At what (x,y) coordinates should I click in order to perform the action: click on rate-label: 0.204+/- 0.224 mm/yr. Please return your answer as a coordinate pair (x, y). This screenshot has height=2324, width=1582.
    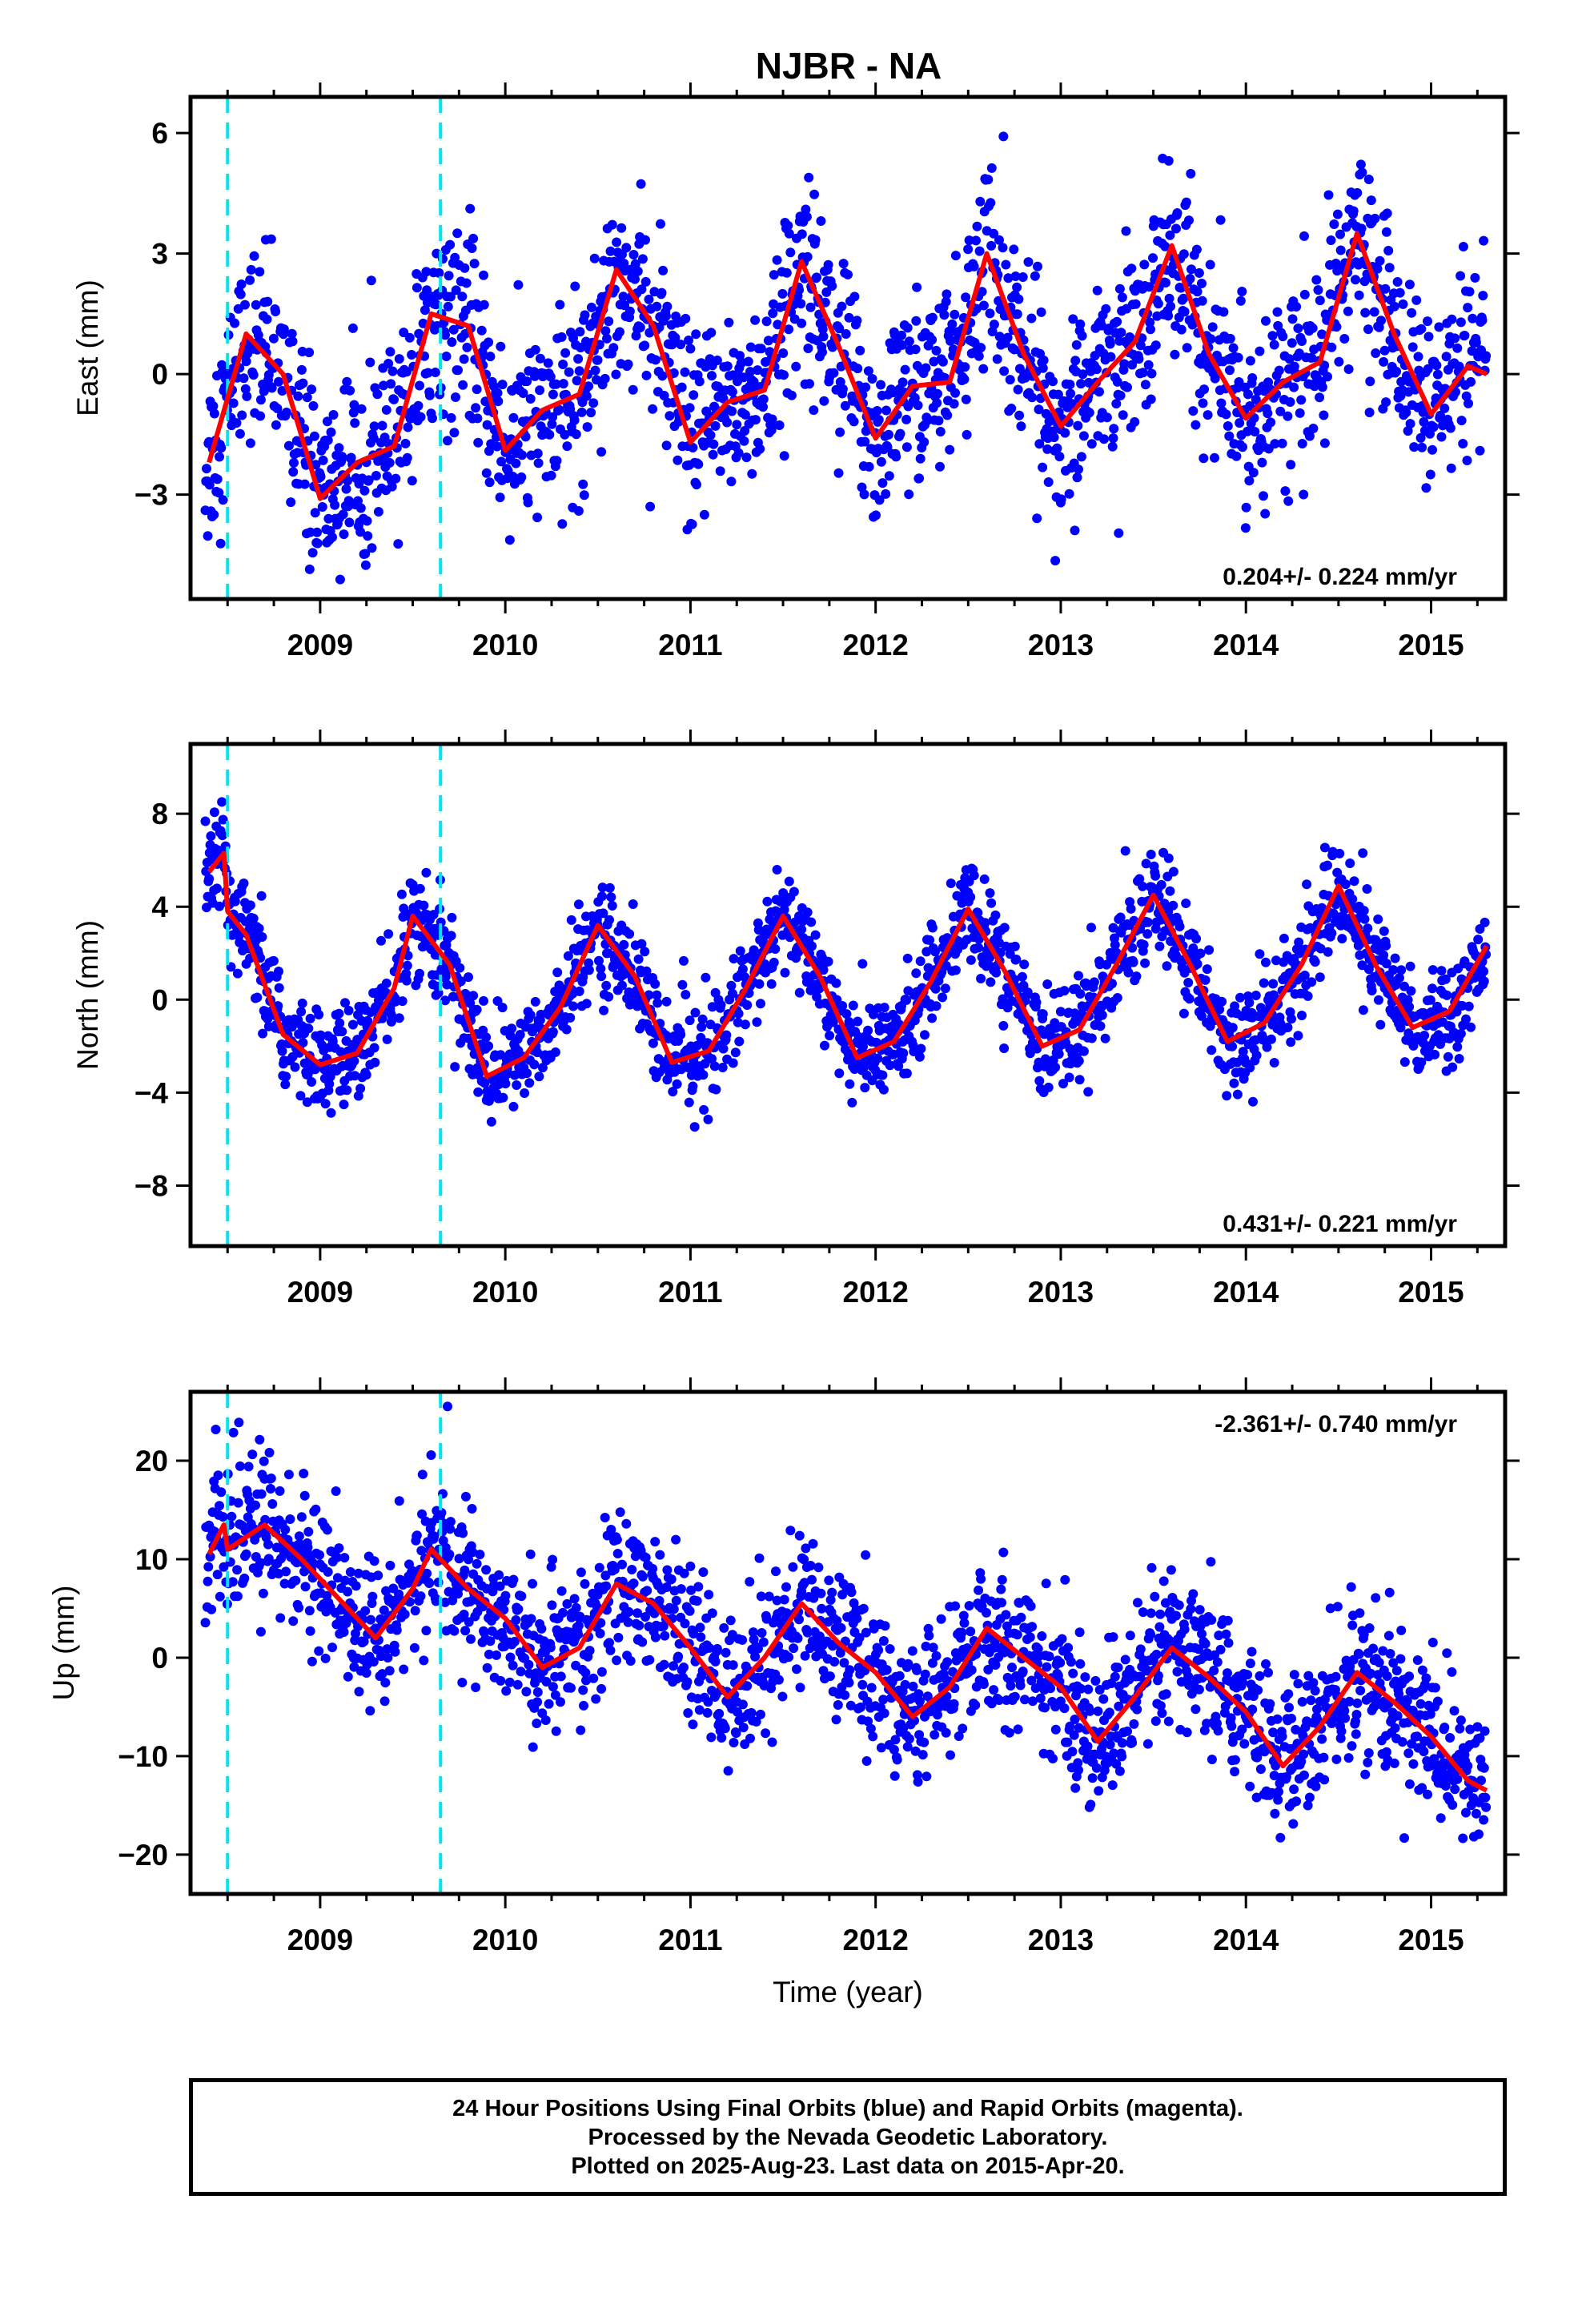
    Looking at the image, I should click on (1340, 577).